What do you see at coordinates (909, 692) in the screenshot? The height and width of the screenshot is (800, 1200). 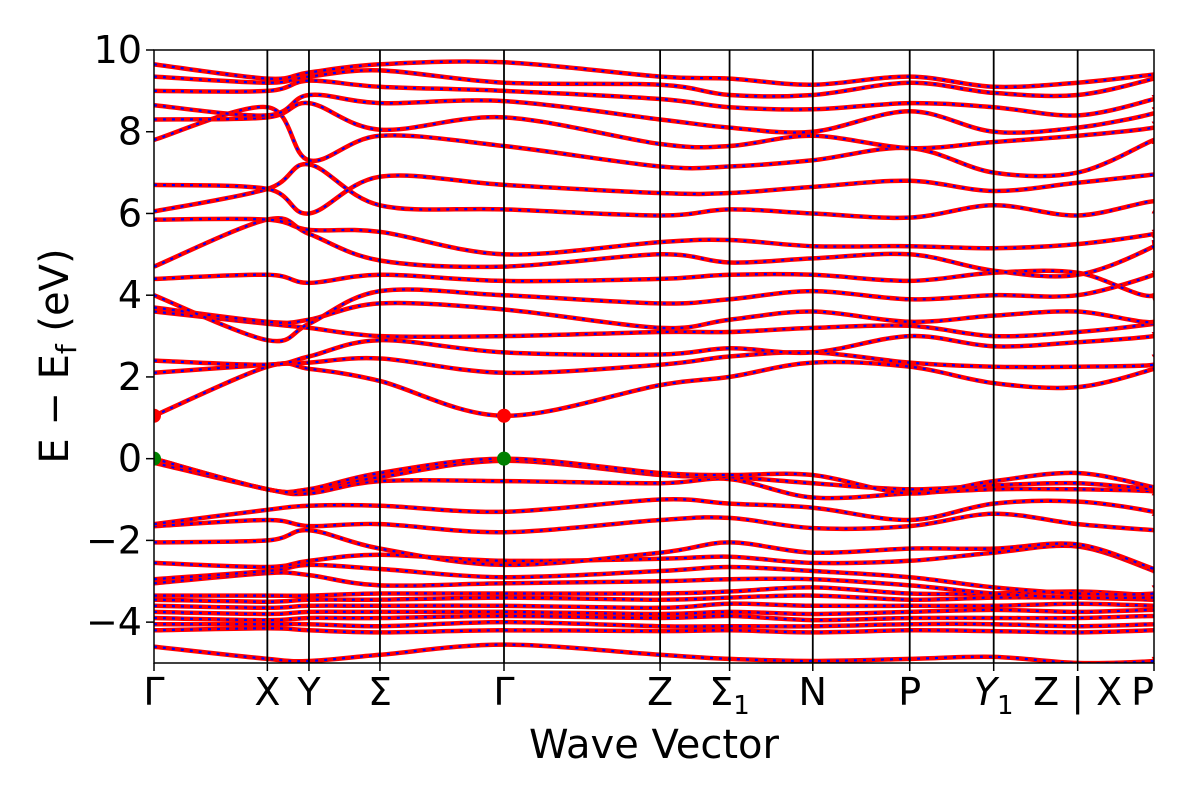 I see `x-tick-label-8: P` at bounding box center [909, 692].